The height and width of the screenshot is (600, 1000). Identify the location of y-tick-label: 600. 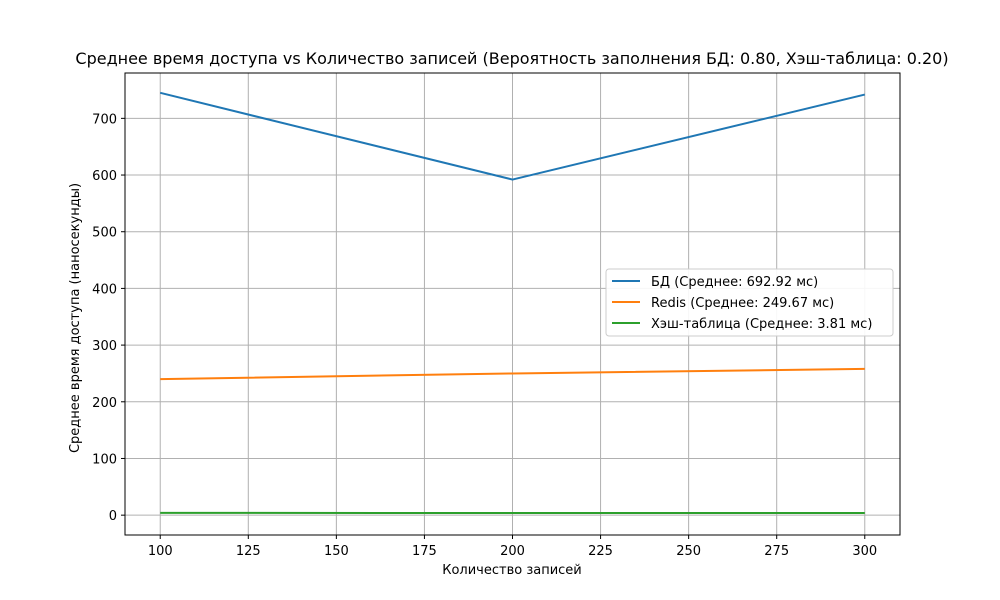
(104, 176).